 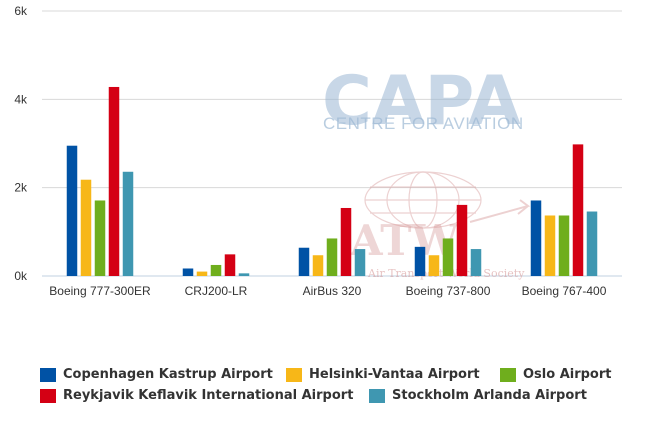 What do you see at coordinates (294, 374) in the screenshot?
I see `legend-swatch-helsinki` at bounding box center [294, 374].